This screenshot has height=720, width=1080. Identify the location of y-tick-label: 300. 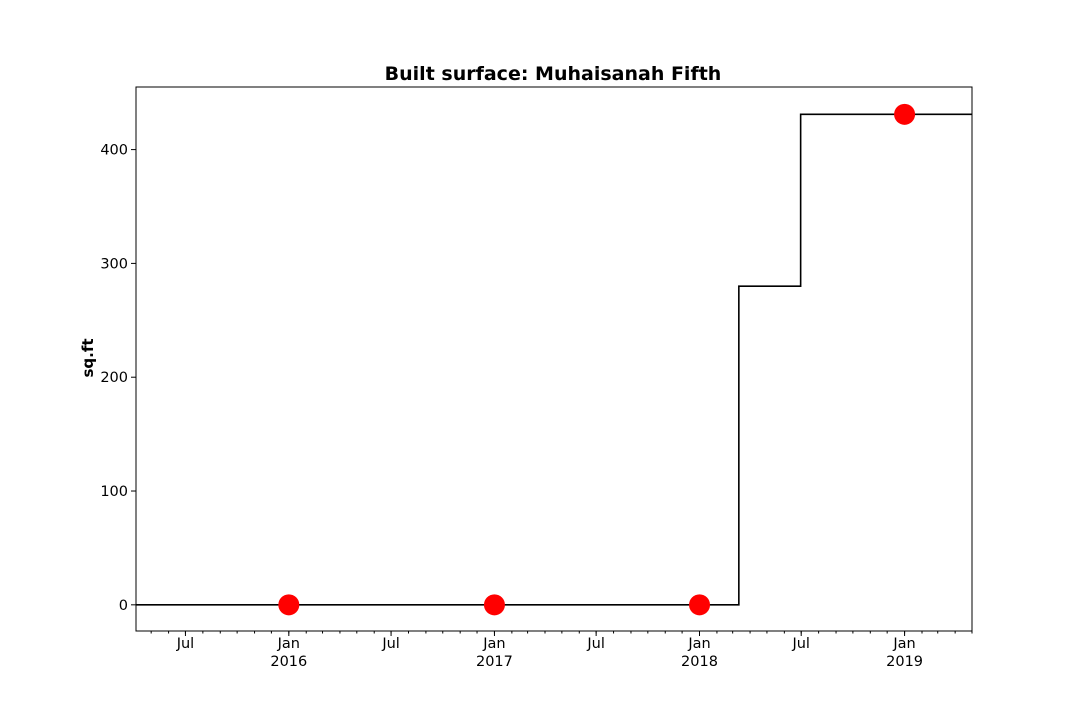
(114, 264).